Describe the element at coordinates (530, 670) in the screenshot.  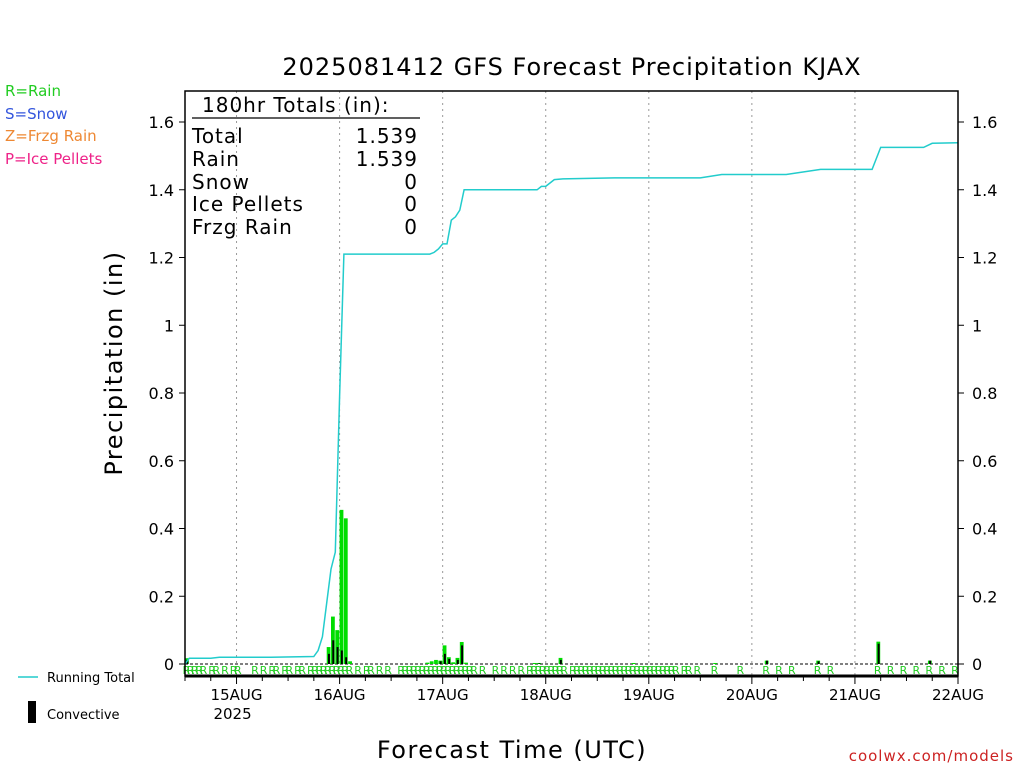
I see `precip-type-mark-56: R` at that location.